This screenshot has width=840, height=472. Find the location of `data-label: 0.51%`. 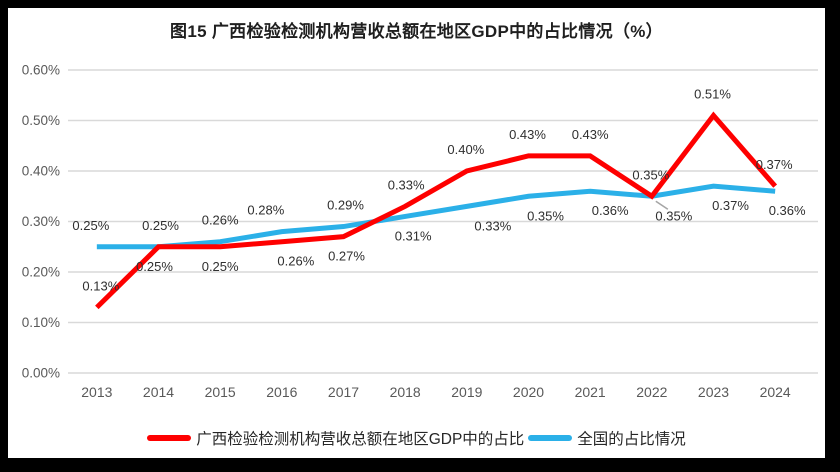

data-label: 0.51% is located at coordinates (712, 93).